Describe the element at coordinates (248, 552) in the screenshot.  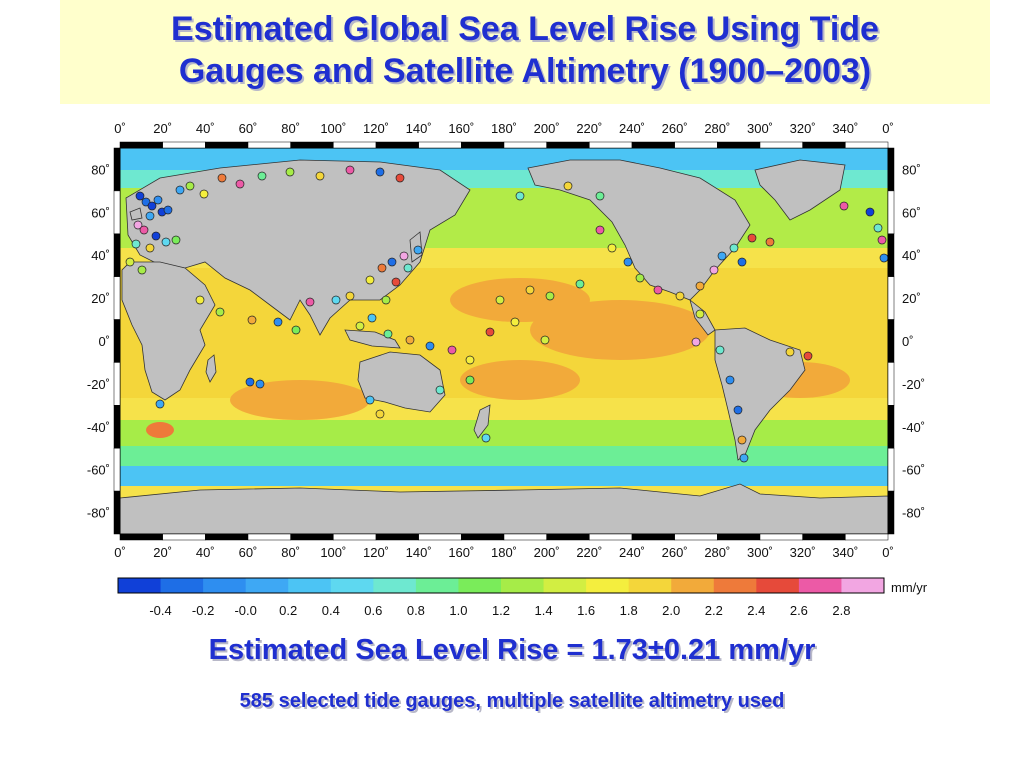
I see `lon-tick-bottom: 60˚` at that location.